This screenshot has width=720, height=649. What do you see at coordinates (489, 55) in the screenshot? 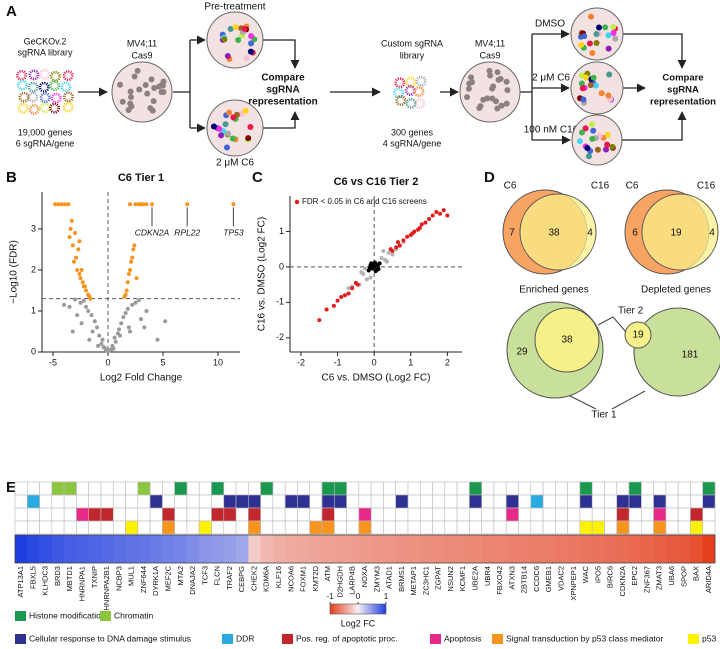
I see `label: Cas9` at bounding box center [489, 55].